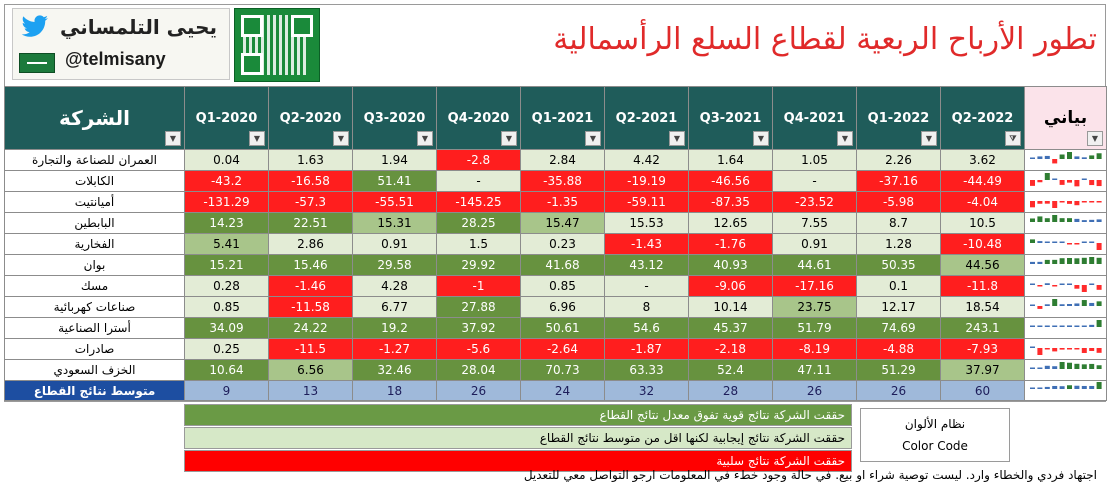 The width and height of the screenshot is (1111, 490). What do you see at coordinates (478, 349) in the screenshot?
I see `value-cell: -5.6` at bounding box center [478, 349].